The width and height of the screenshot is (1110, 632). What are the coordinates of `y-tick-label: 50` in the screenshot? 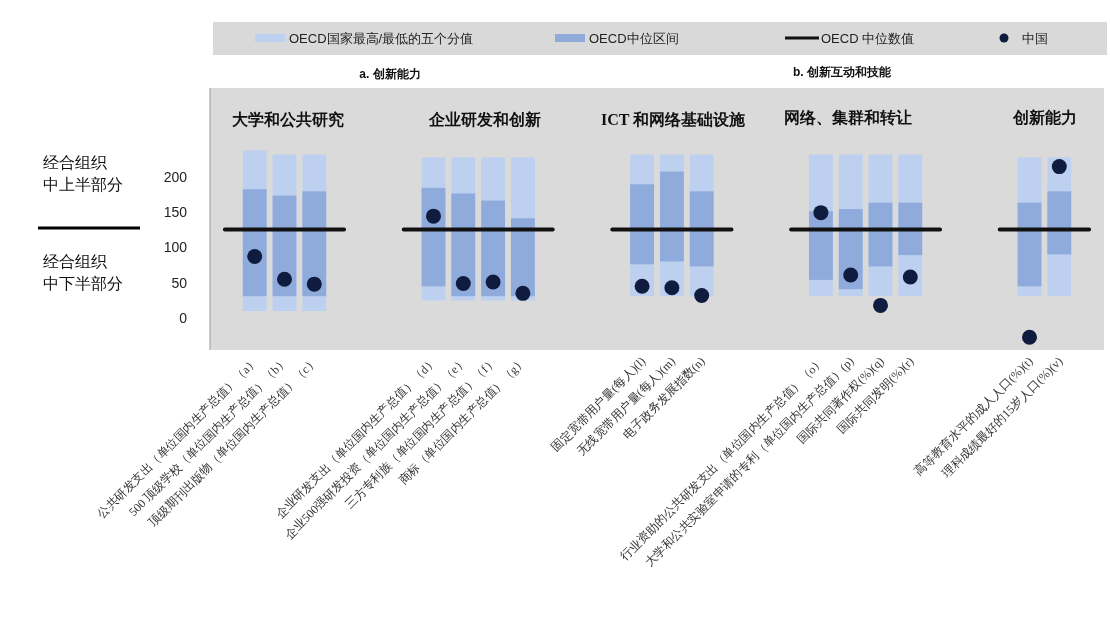 It's located at (179, 282).